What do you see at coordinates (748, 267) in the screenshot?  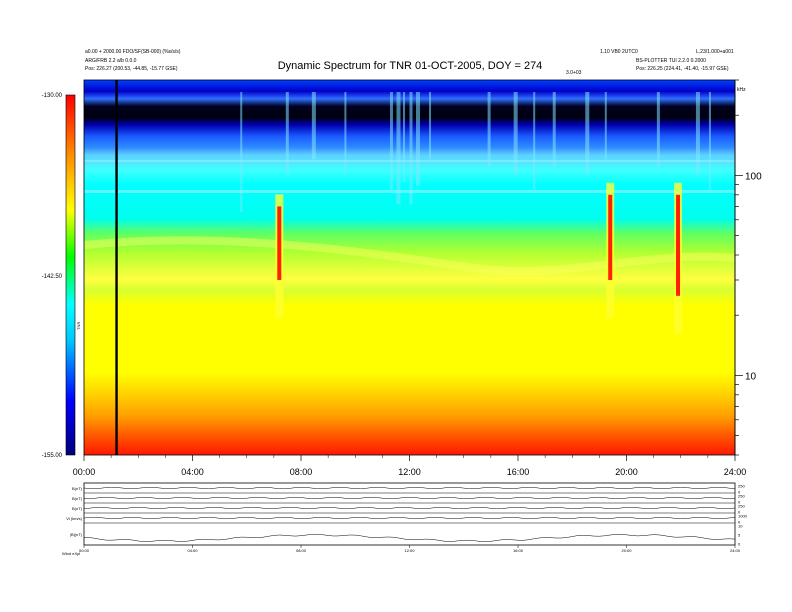 I see `frequency-axis: 10 100` at bounding box center [748, 267].